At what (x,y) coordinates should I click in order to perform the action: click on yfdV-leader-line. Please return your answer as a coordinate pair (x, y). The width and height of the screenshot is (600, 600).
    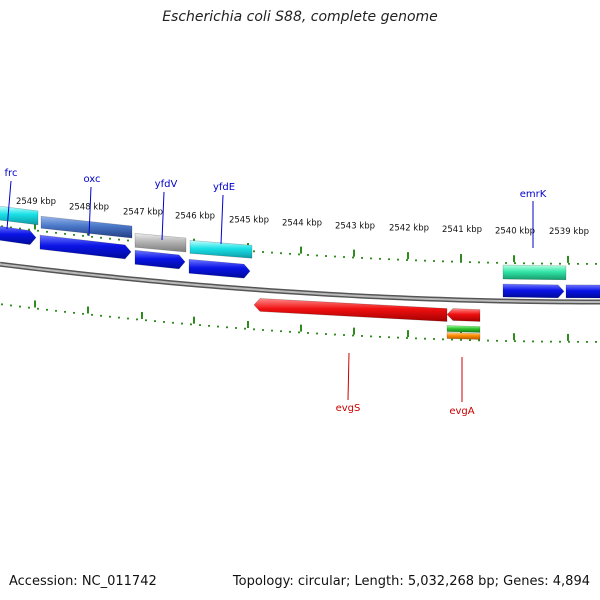
    Looking at the image, I should click on (163, 216).